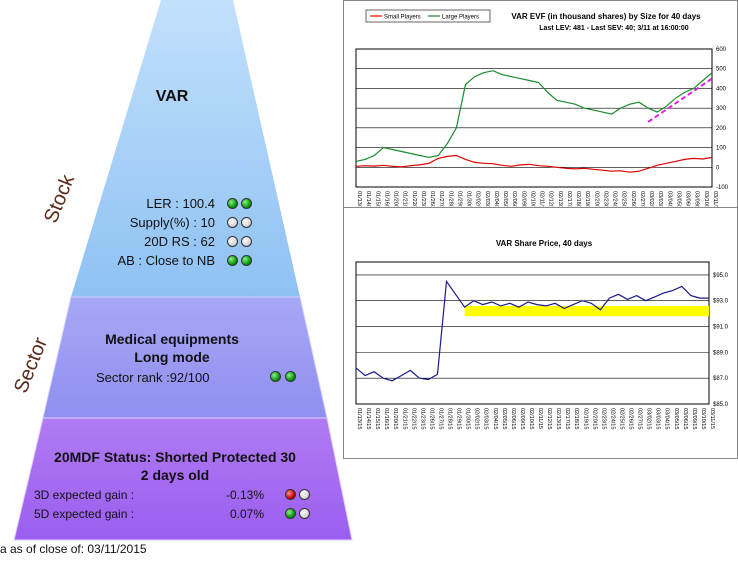  What do you see at coordinates (721, 405) in the screenshot?
I see `y-tick-label: $85.0` at bounding box center [721, 405].